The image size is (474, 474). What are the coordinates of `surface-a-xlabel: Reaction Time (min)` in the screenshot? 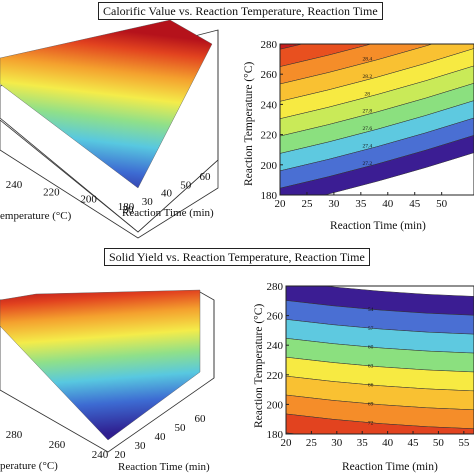 It's located at (168, 213).